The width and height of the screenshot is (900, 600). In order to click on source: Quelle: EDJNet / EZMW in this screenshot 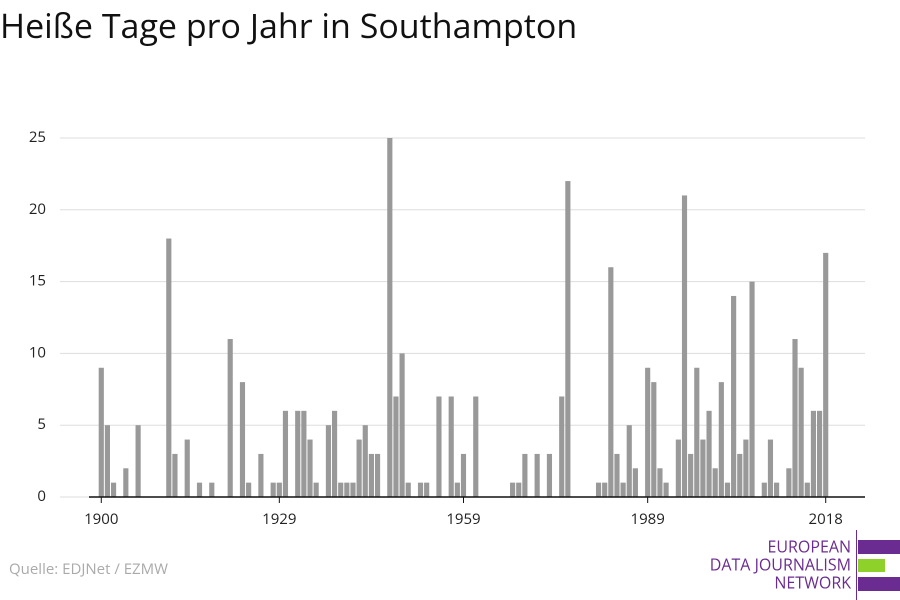, I will do `click(88, 569)`.